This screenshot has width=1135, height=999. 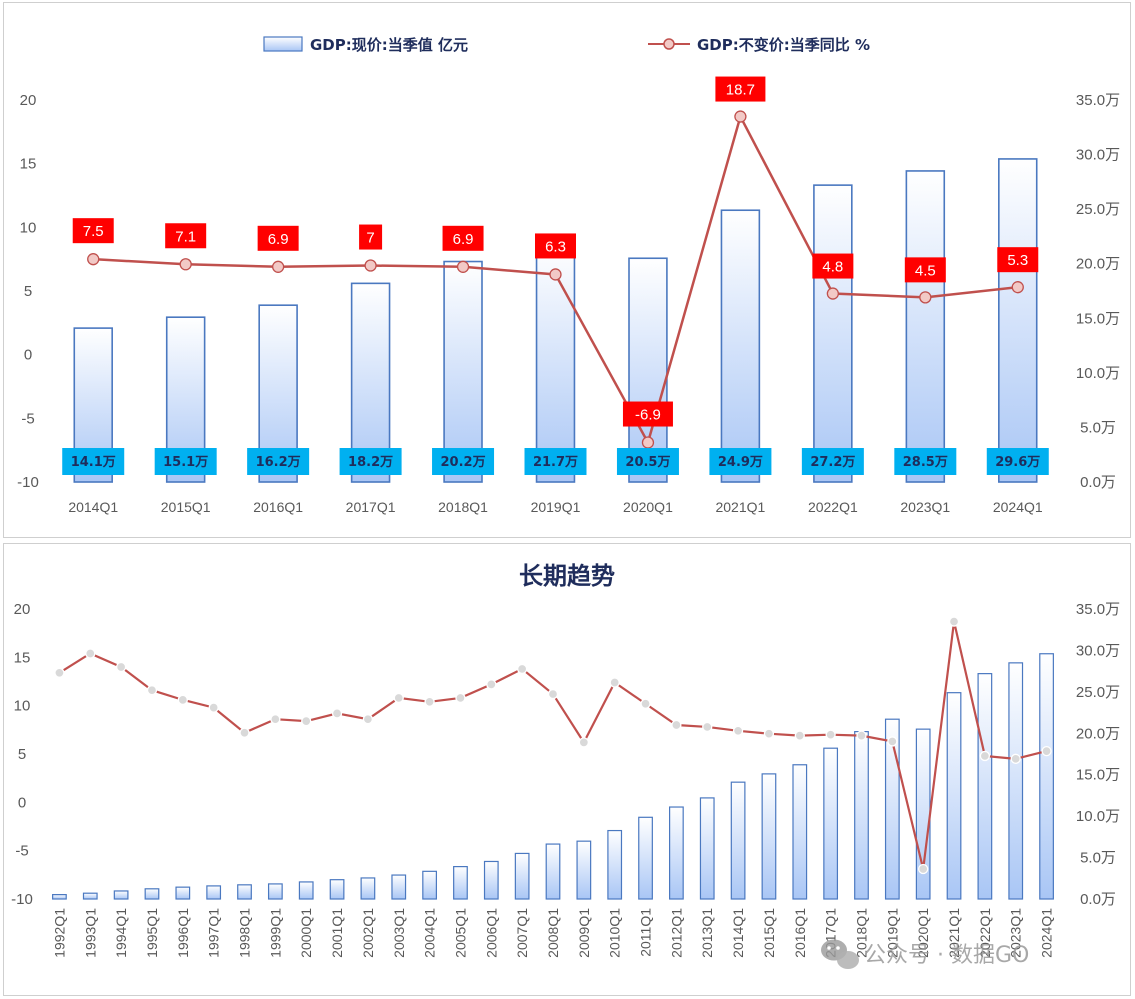 What do you see at coordinates (28, 291) in the screenshot?
I see `left-axis-tick: 5` at bounding box center [28, 291].